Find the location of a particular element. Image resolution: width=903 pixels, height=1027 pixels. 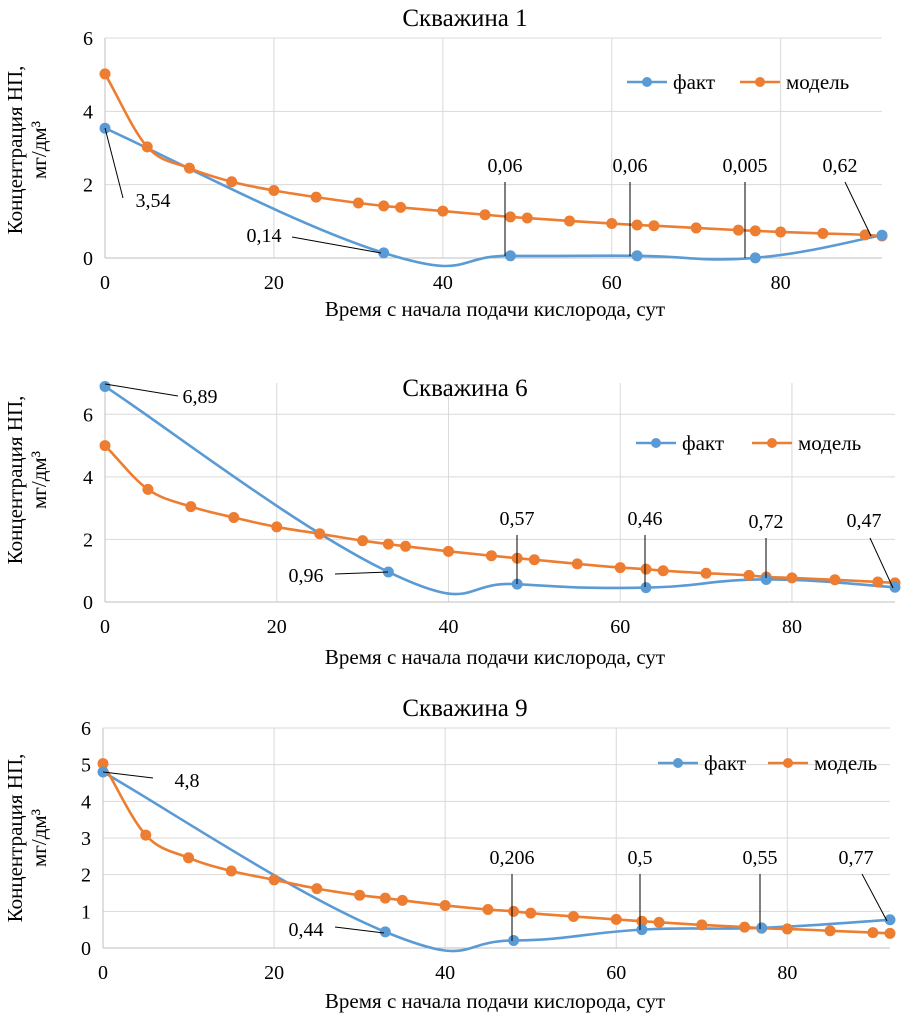

data-label: 6,89 is located at coordinates (200, 397).